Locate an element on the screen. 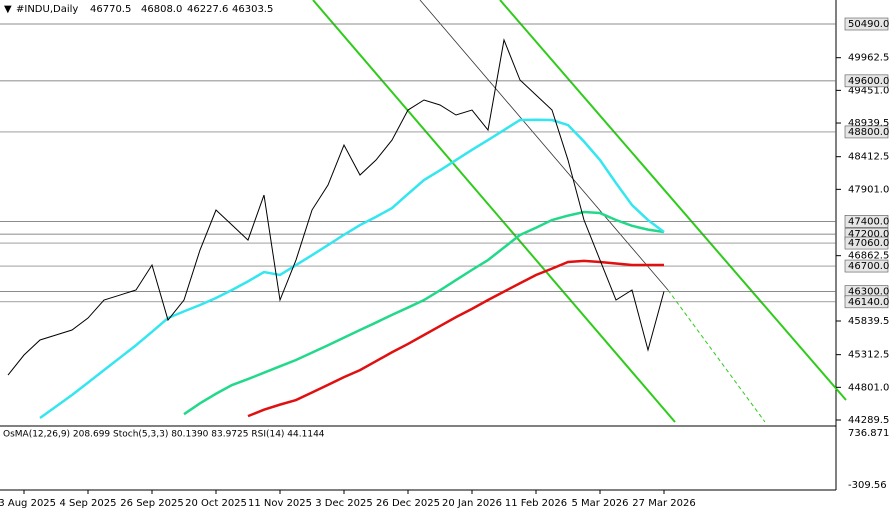 This screenshot has height=513, width=891. header-high: 46808.0 is located at coordinates (161, 9).